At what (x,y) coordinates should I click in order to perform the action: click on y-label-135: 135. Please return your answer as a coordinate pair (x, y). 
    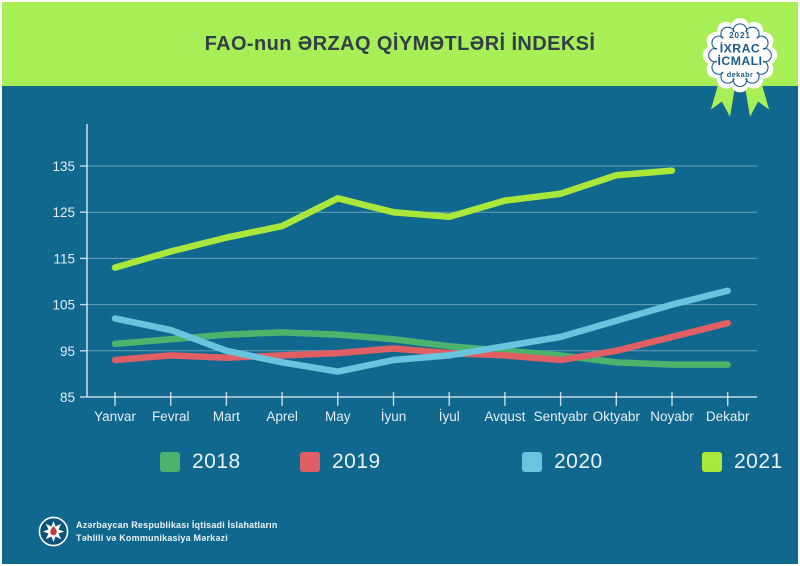
    Looking at the image, I should click on (63, 166).